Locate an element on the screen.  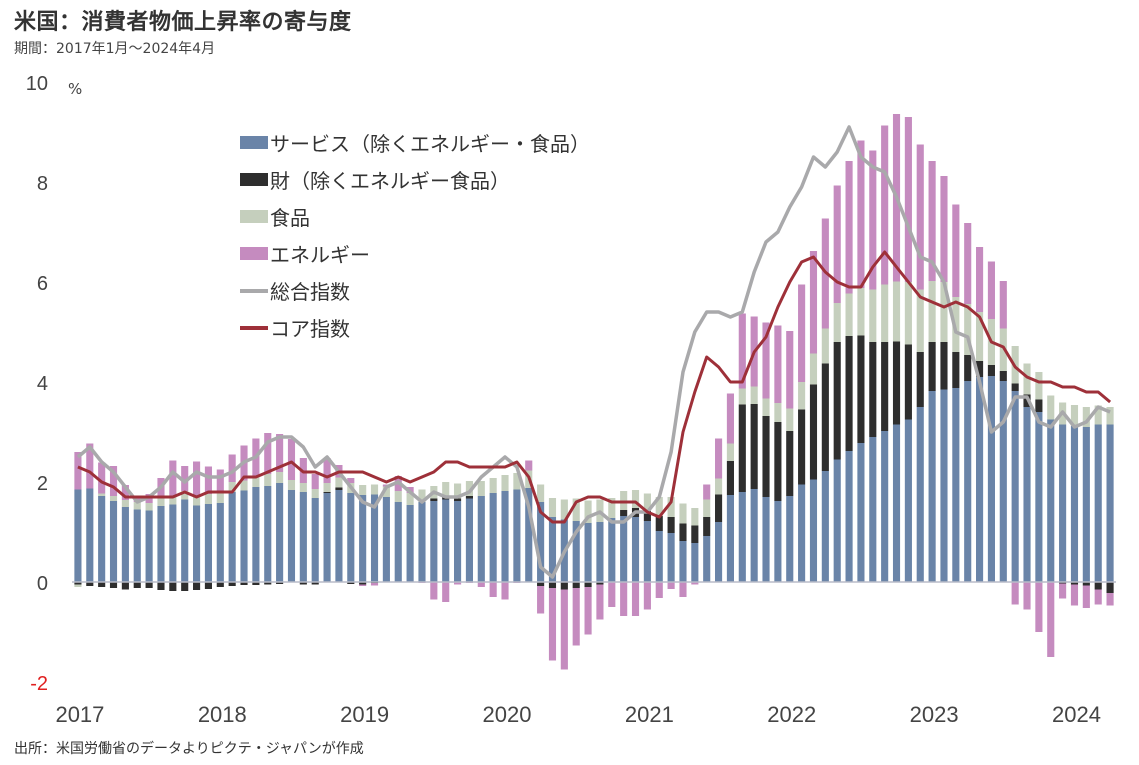
chart-title: 米国：消費者物価上昇率の寄与度 is located at coordinates (183, 22).